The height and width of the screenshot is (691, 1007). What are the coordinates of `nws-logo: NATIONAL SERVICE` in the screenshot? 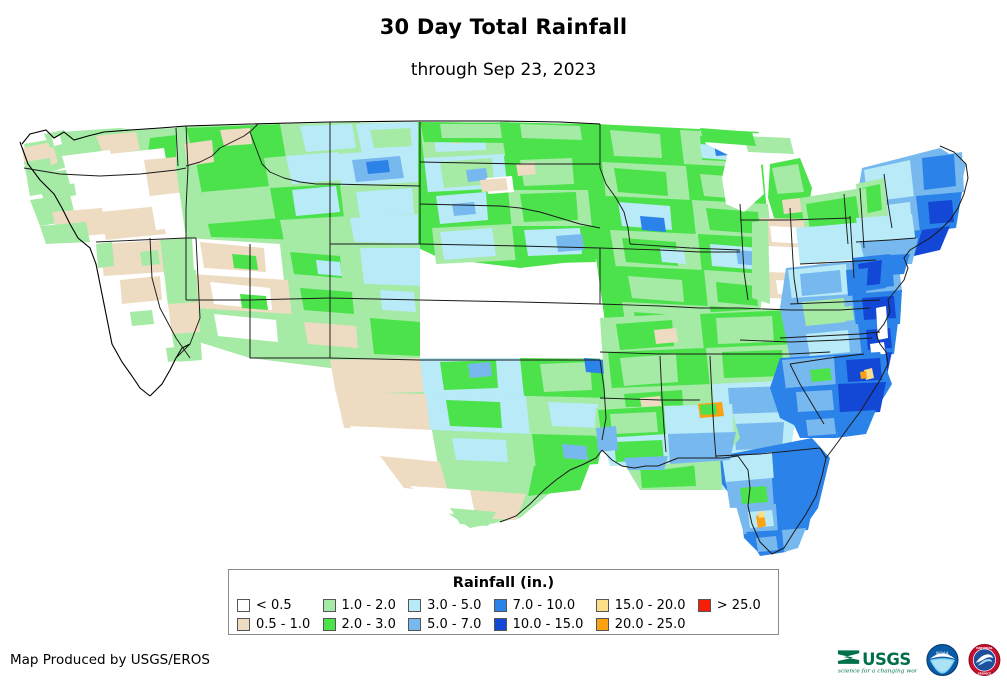 It's located at (984, 660).